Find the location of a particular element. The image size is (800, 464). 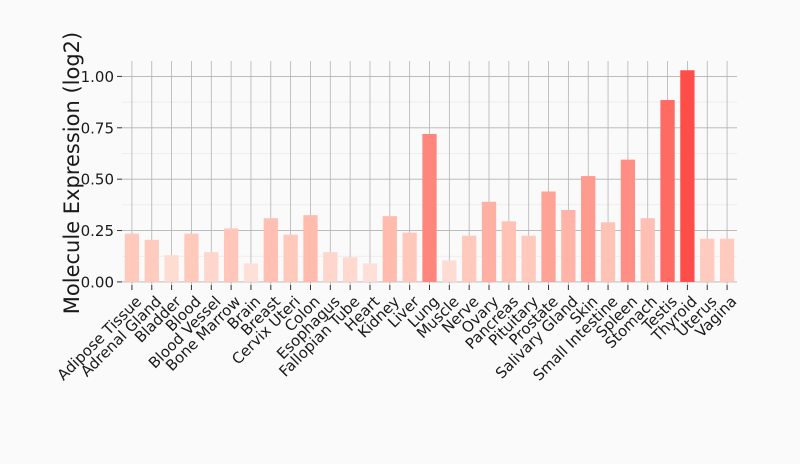

y-tick-label: 0.25 is located at coordinates (97, 231).